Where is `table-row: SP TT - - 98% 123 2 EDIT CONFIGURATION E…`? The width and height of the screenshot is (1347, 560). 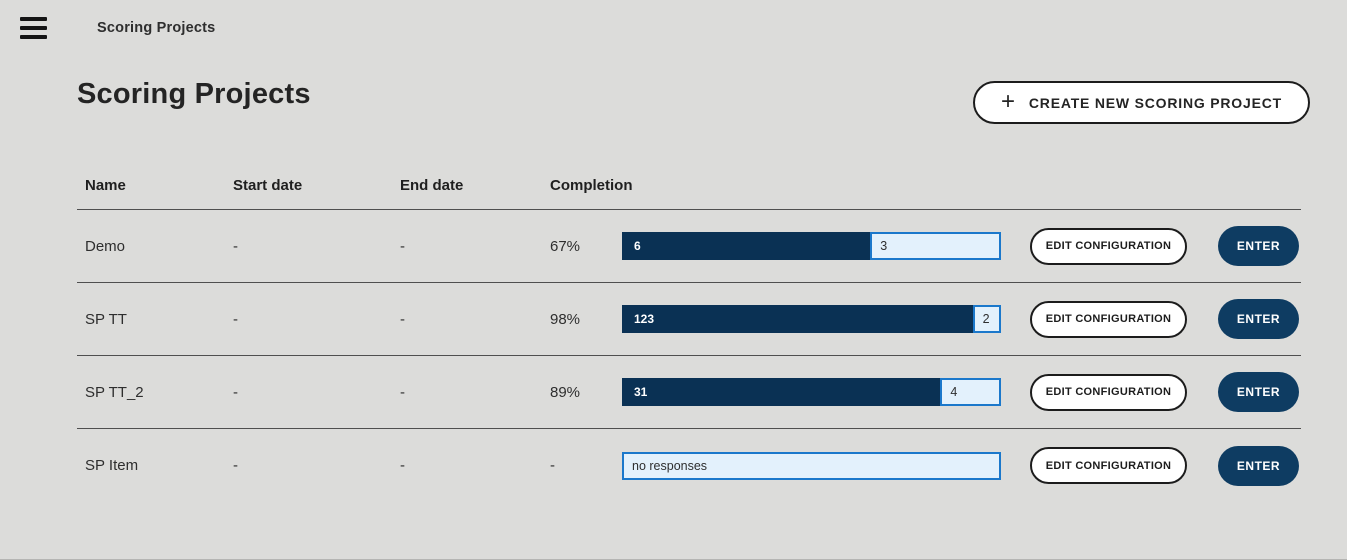 table-row: SP TT - - 98% 123 2 EDIT CONFIGURATION E… is located at coordinates (689, 319).